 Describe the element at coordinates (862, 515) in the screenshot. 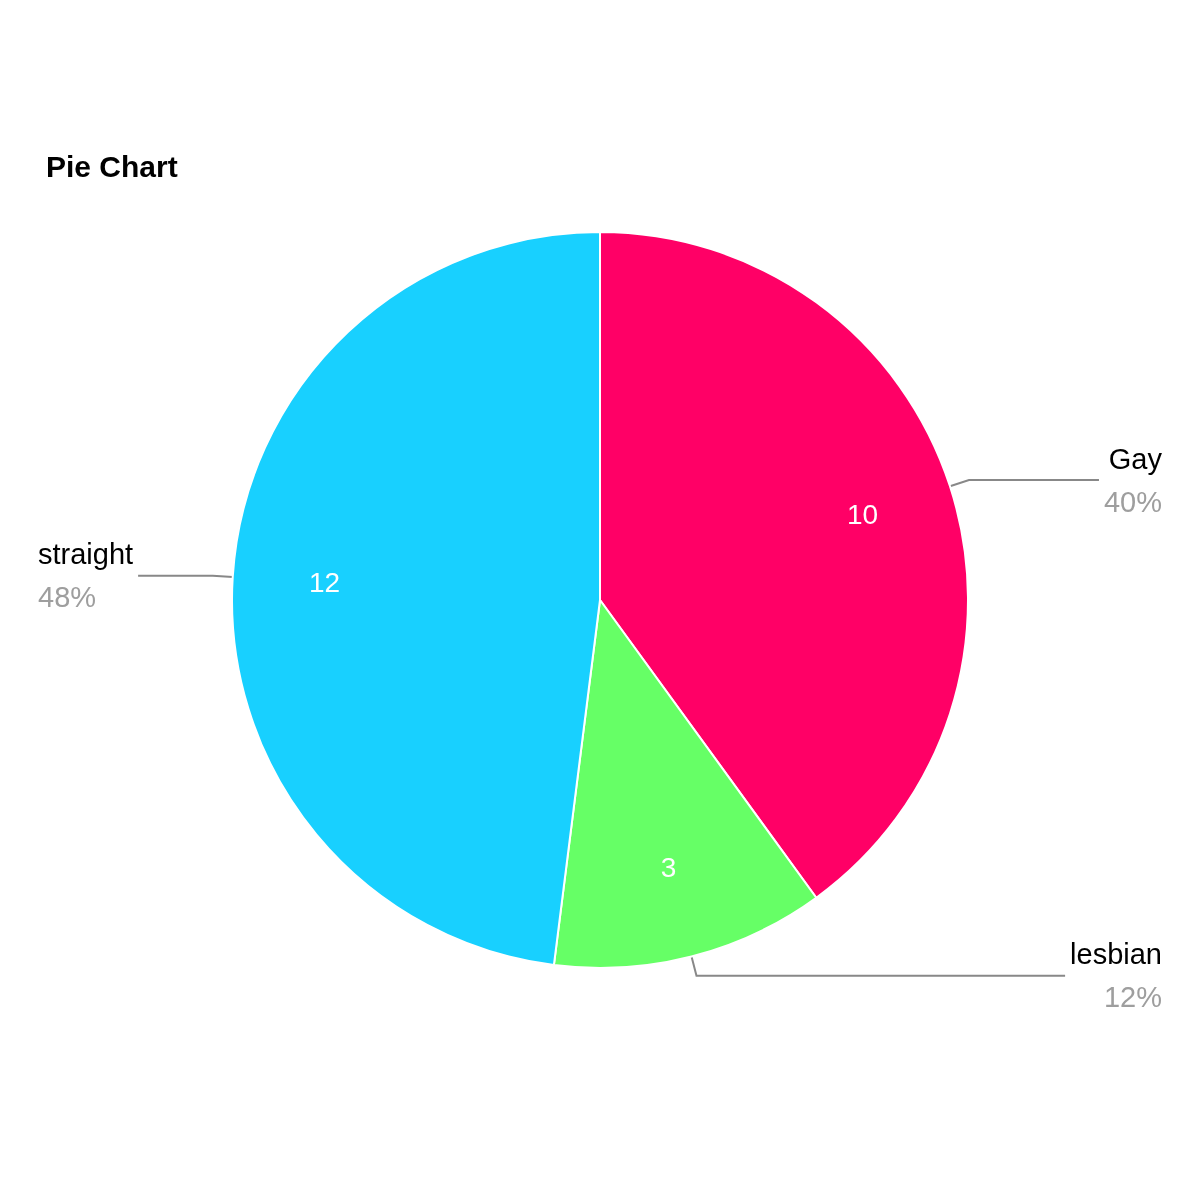

I see `text: 10` at that location.